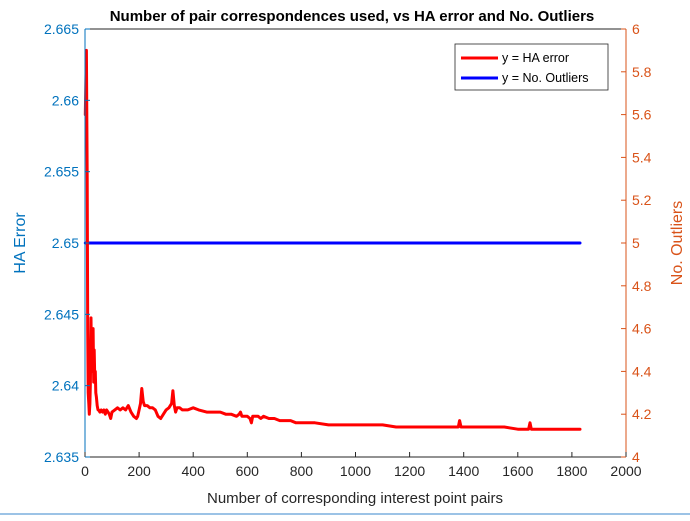 The height and width of the screenshot is (521, 690). What do you see at coordinates (636, 243) in the screenshot?
I see `right-y-tick-label: 5` at bounding box center [636, 243].